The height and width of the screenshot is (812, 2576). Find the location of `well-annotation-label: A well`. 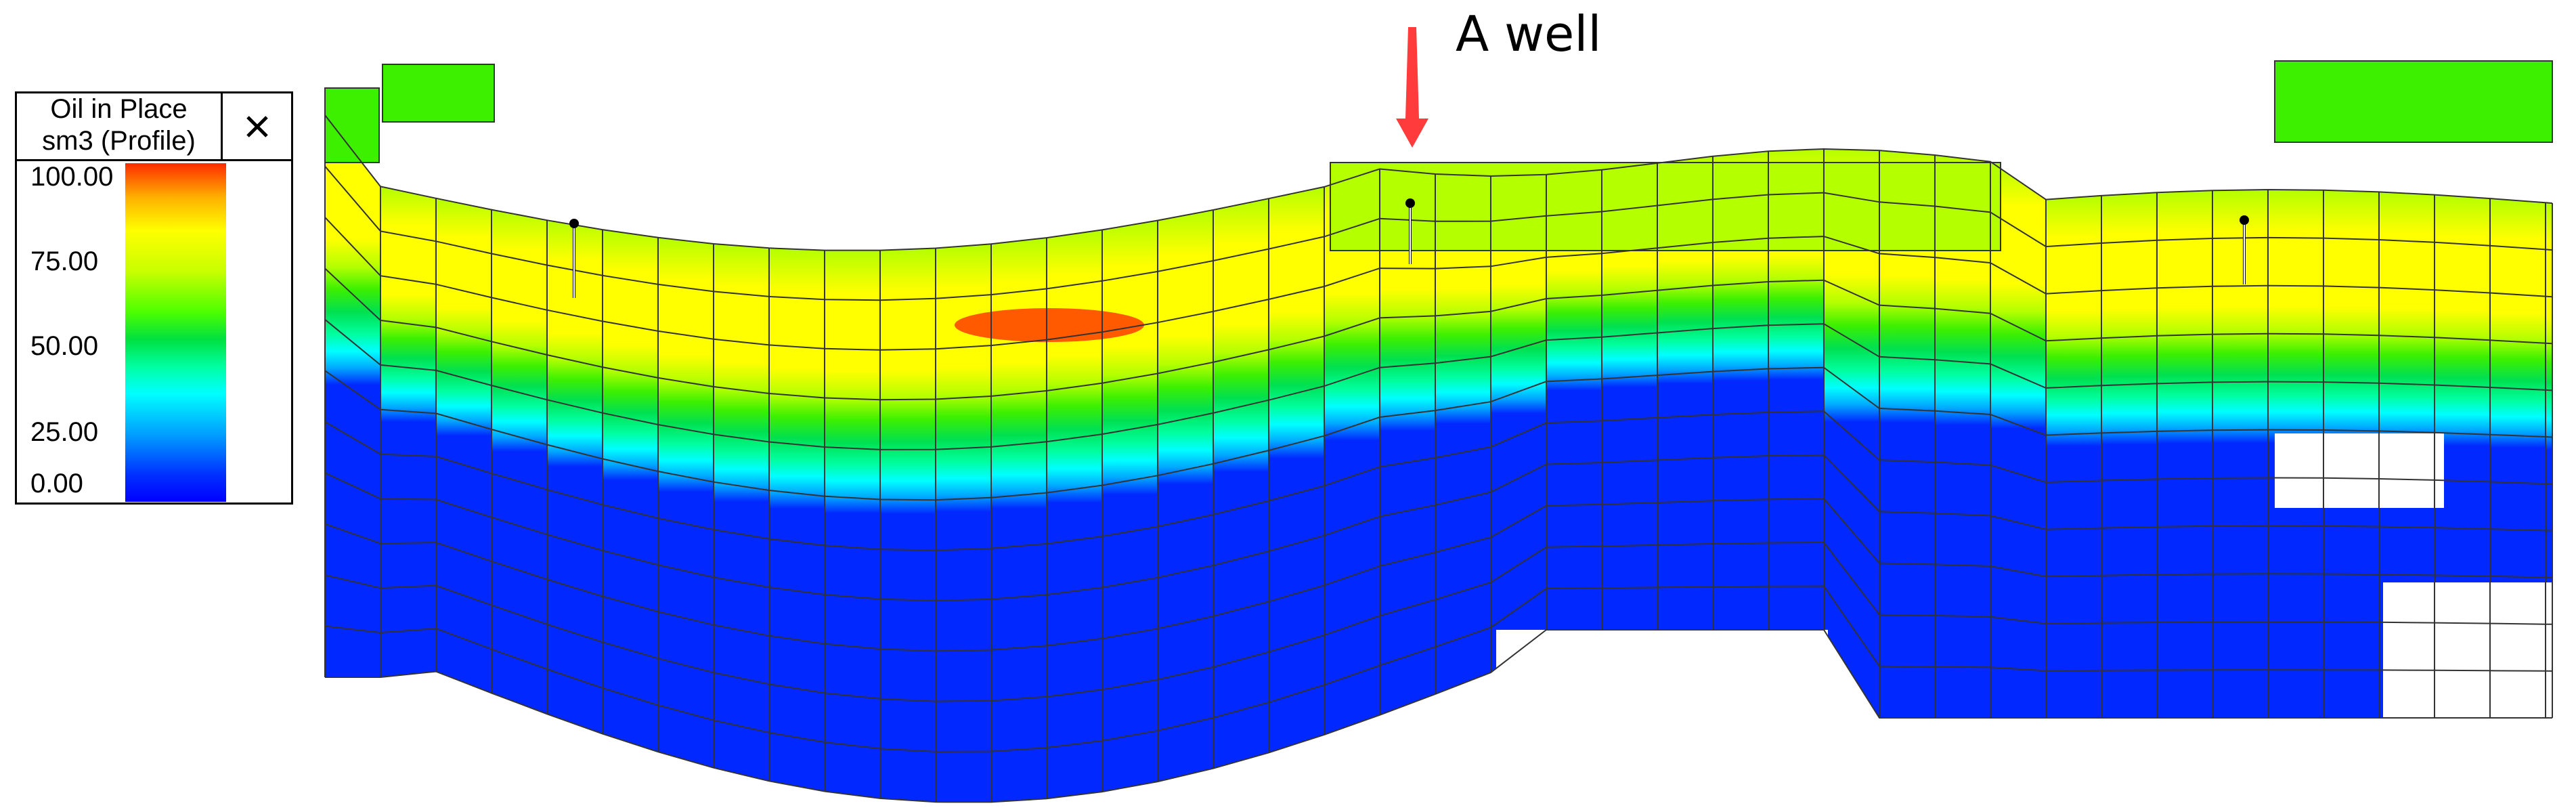

well-annotation-label: A well is located at coordinates (1529, 33).